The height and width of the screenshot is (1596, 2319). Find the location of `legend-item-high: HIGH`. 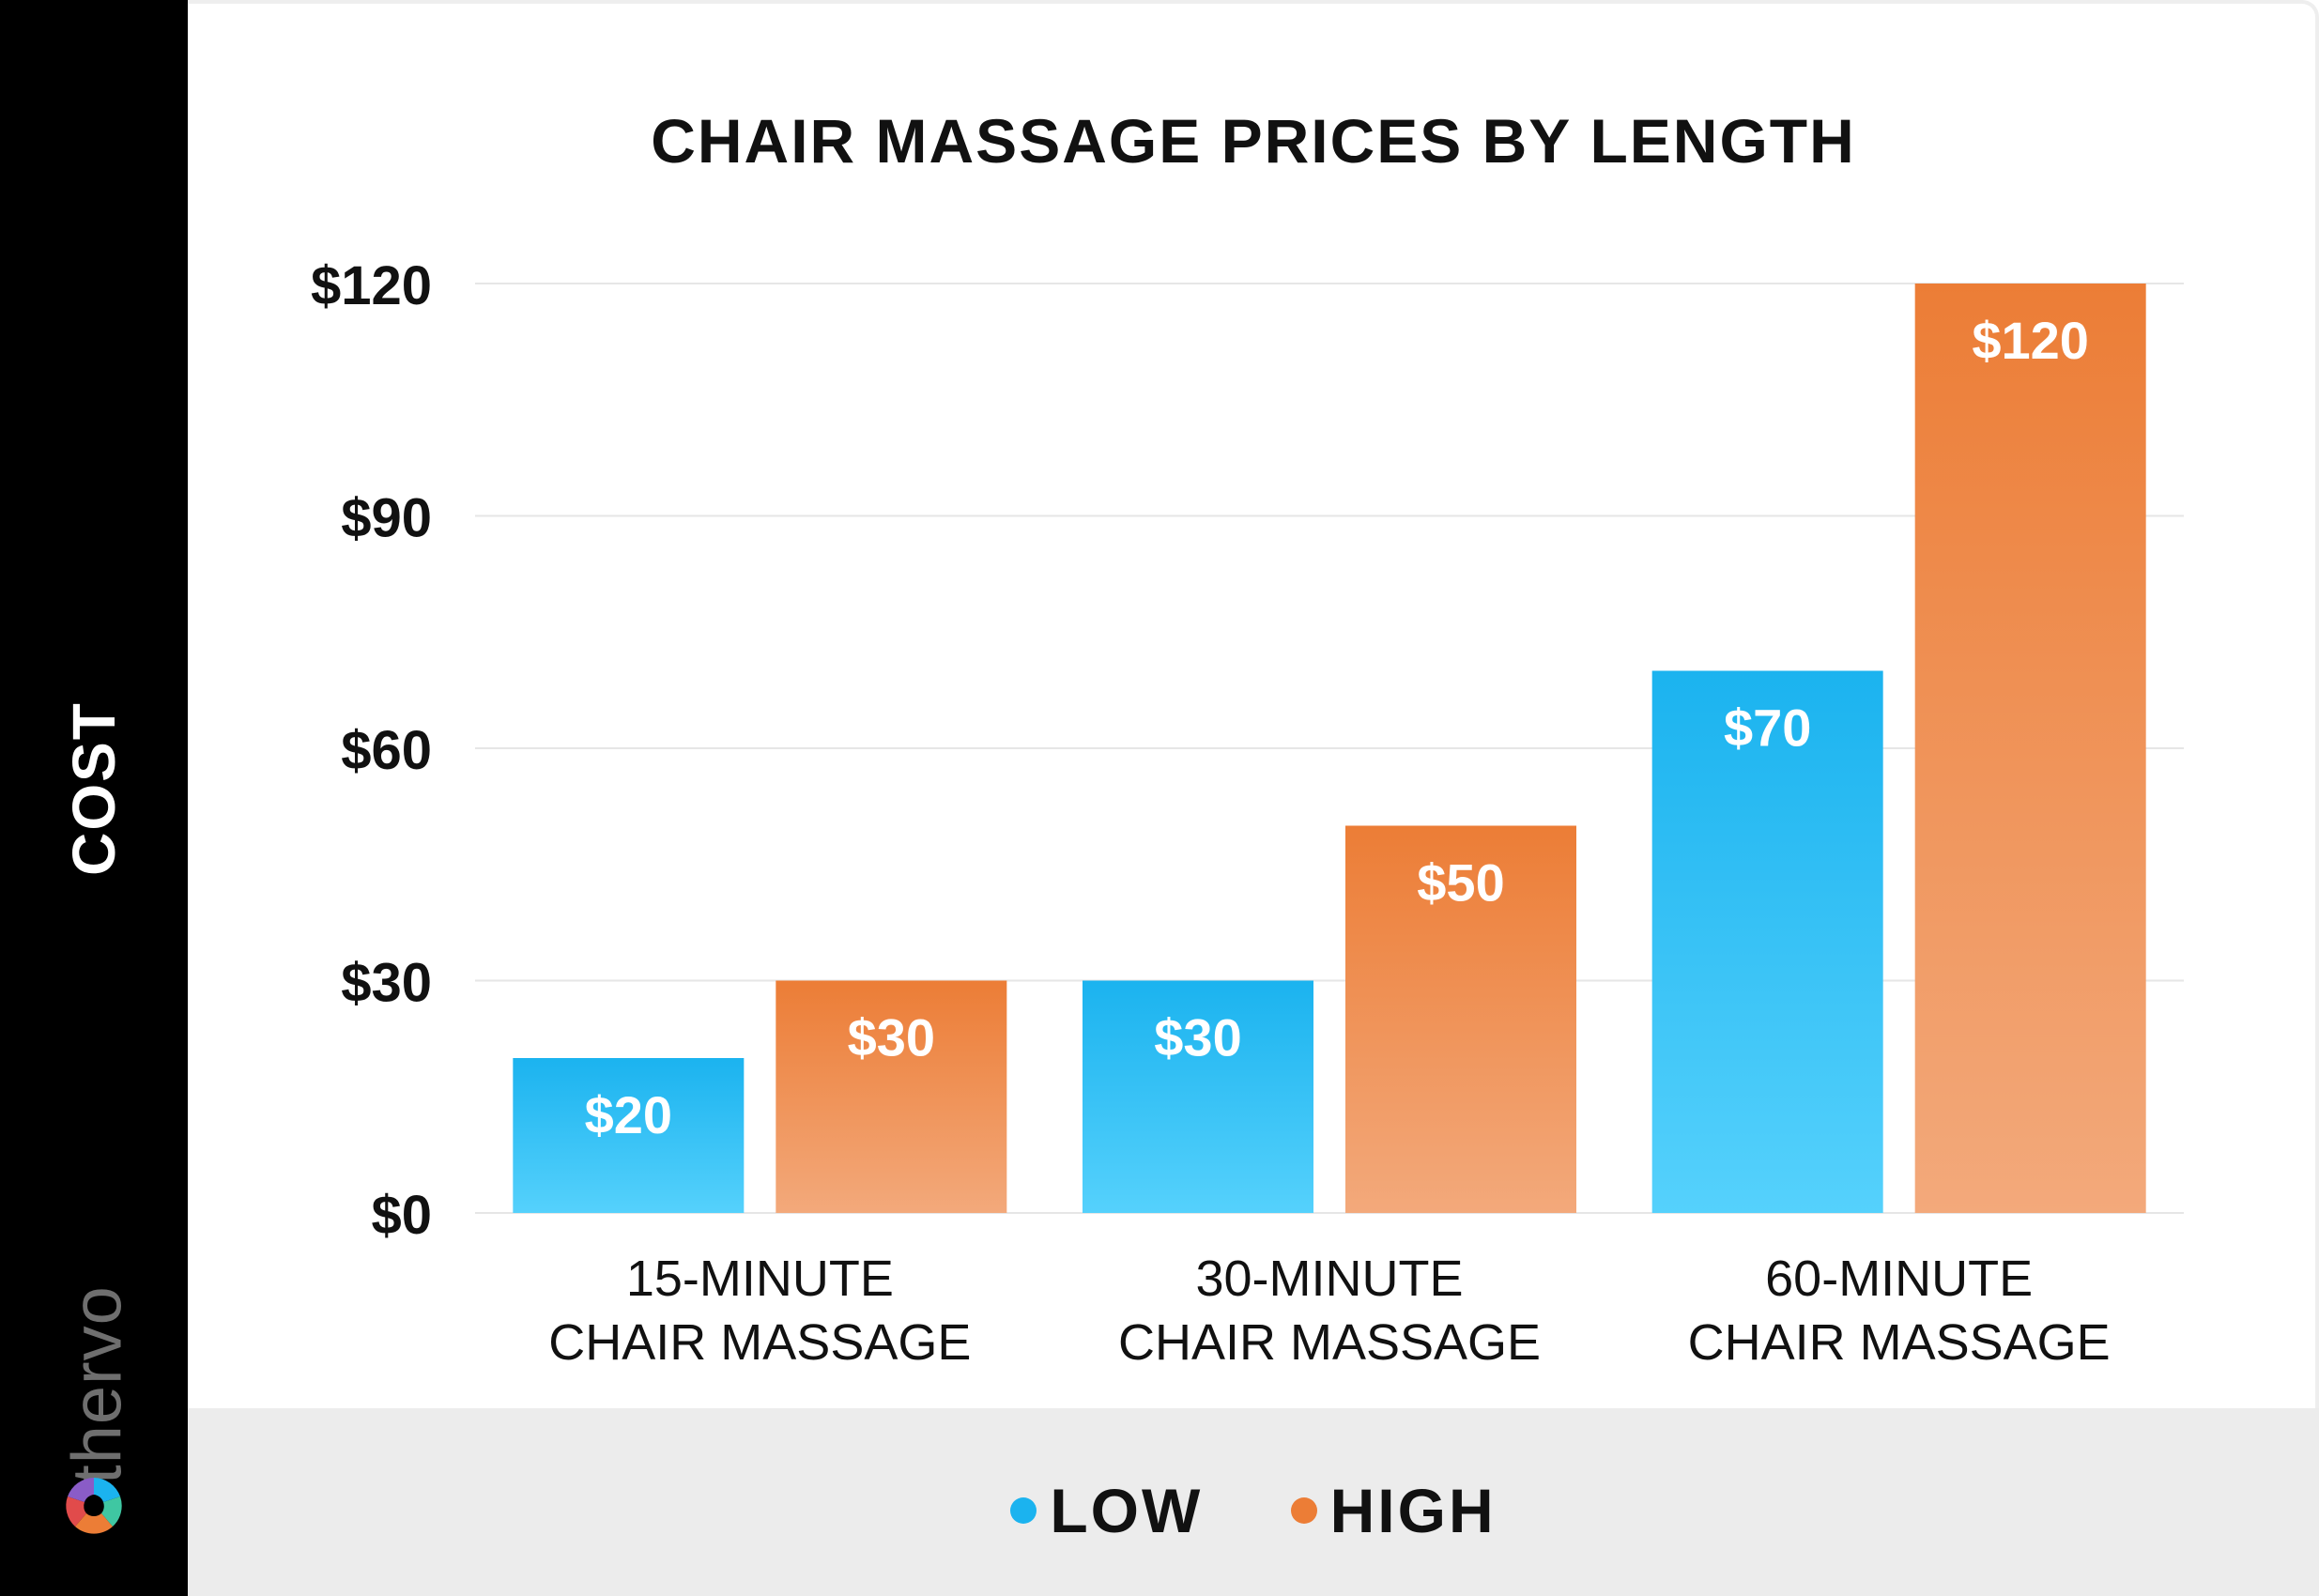

legend-item-high: HIGH is located at coordinates (1393, 1511).